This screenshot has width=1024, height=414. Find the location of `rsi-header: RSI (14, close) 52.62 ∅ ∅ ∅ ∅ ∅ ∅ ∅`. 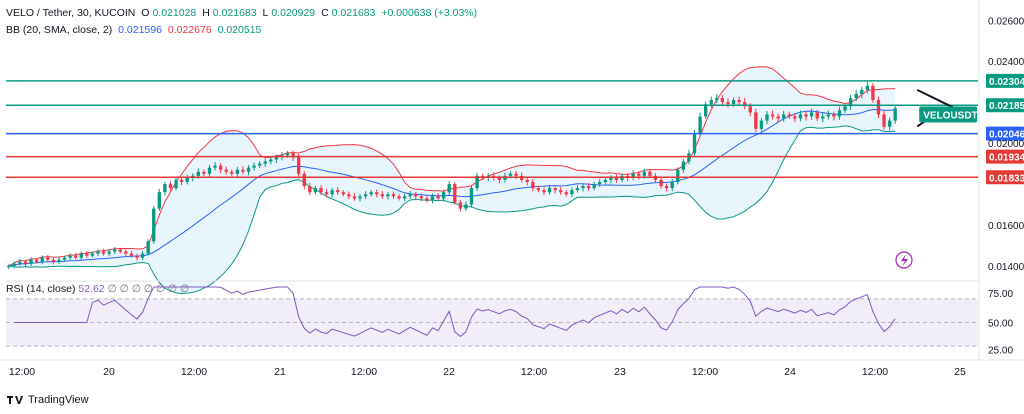

rsi-header: RSI (14, close) 52.62 ∅ ∅ ∅ ∅ ∅ ∅ ∅ is located at coordinates (97, 289).